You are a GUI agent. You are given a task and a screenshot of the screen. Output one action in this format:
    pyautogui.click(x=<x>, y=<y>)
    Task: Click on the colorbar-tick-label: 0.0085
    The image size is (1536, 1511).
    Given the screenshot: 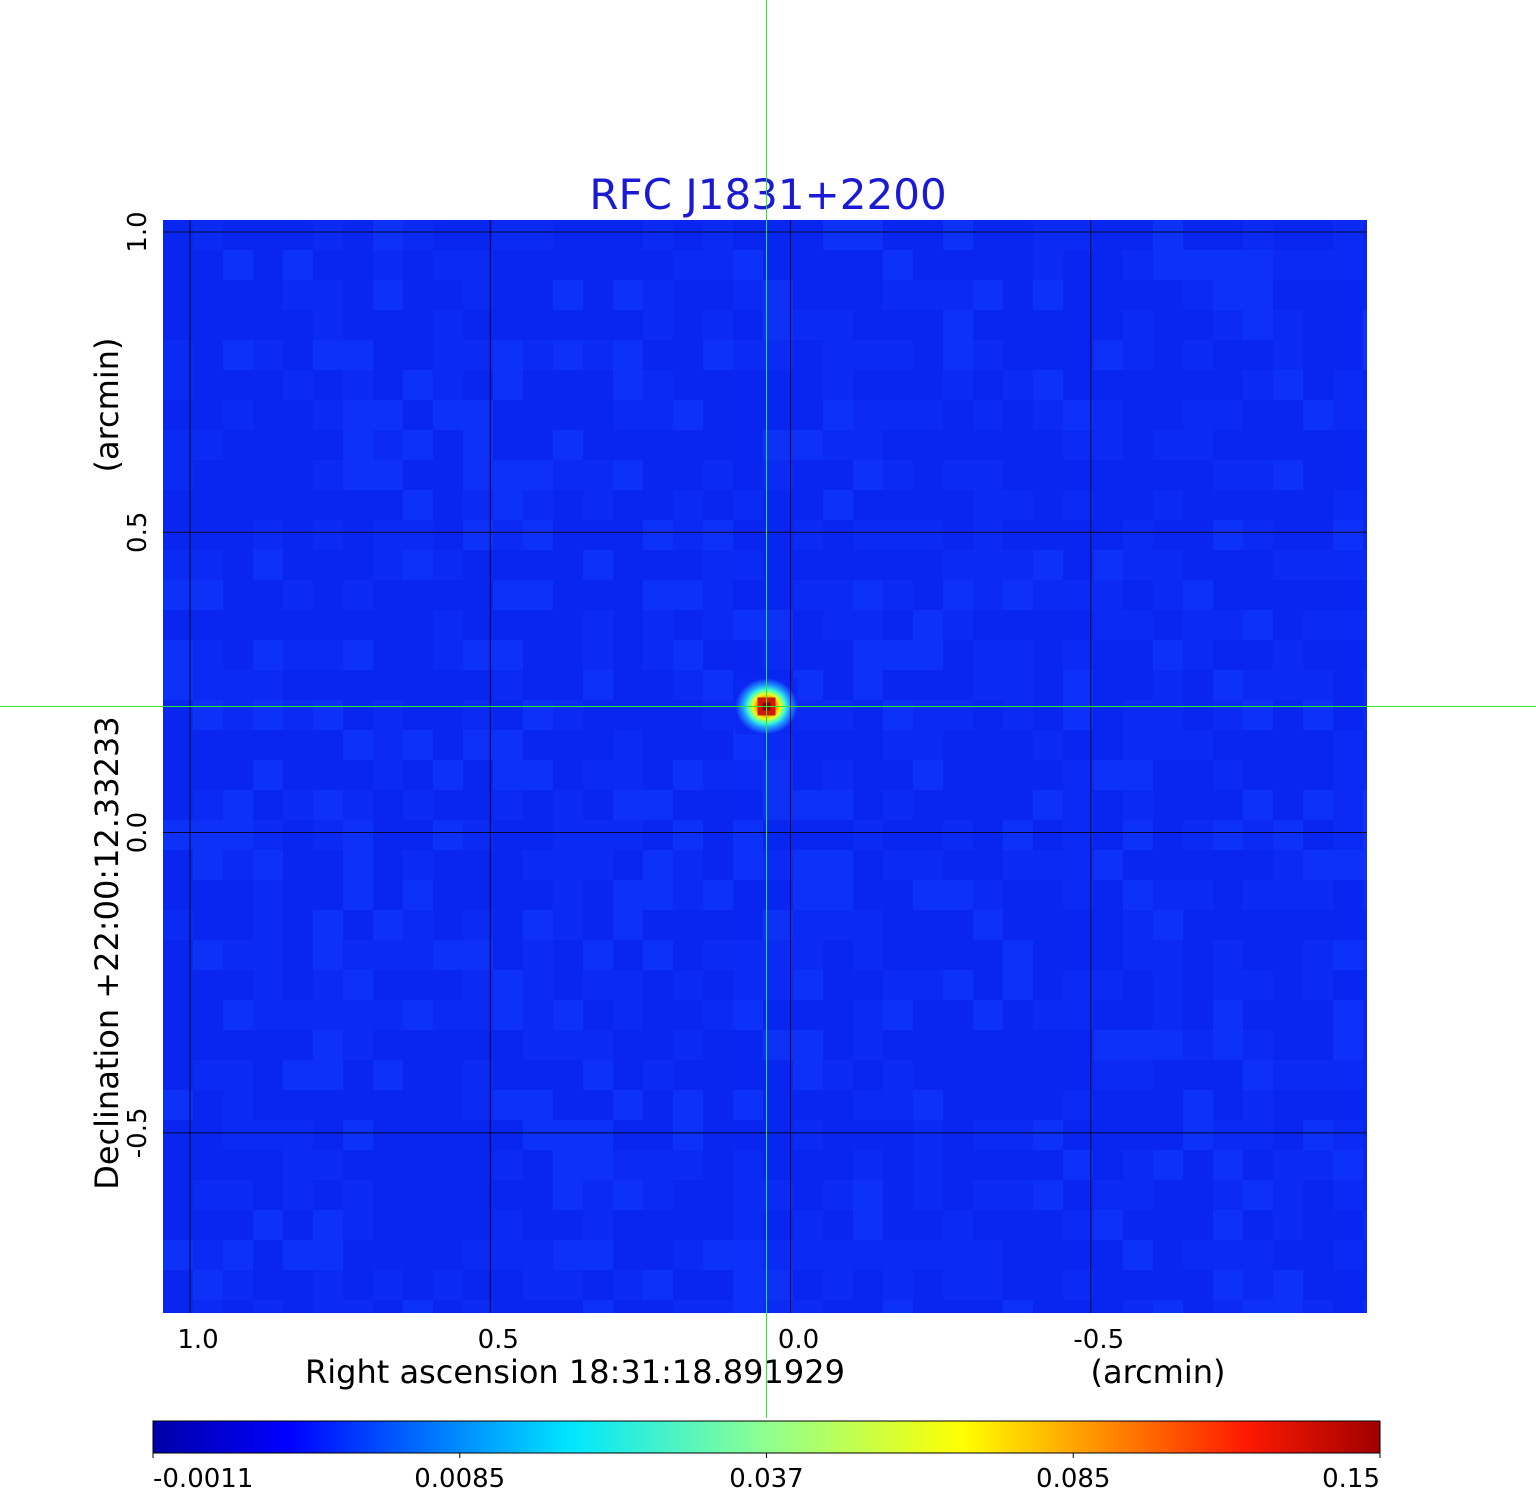 What is the action you would take?
    pyautogui.click(x=459, y=1479)
    